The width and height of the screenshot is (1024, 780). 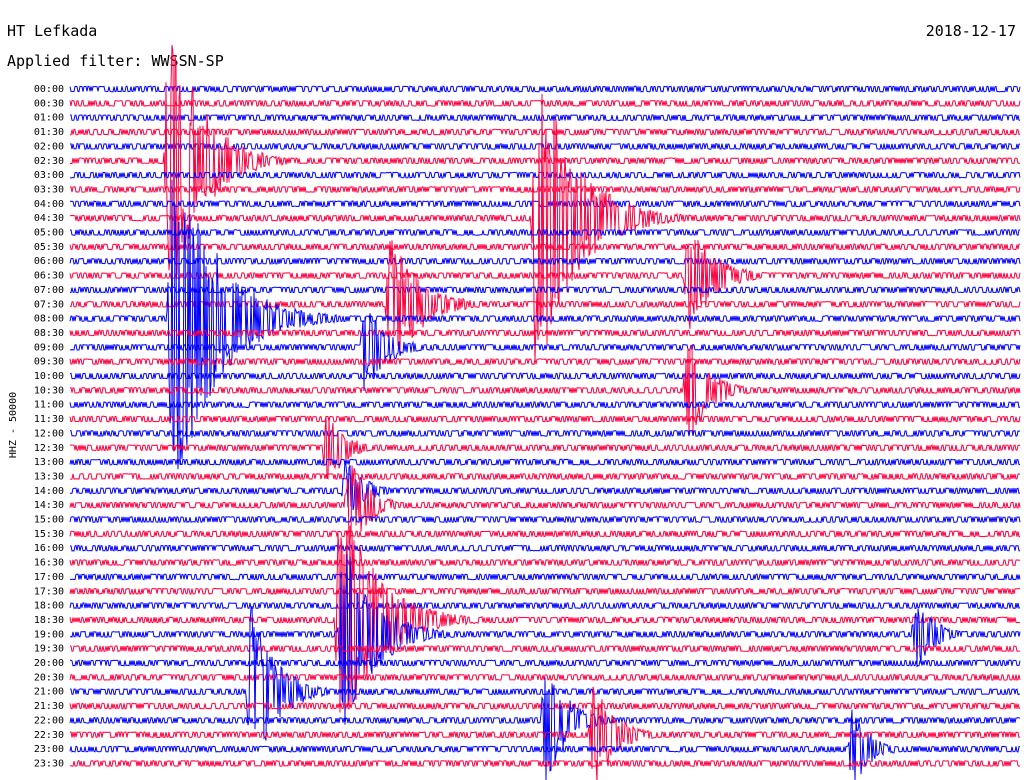 What do you see at coordinates (49, 247) in the screenshot?
I see `time-label: 05:30` at bounding box center [49, 247].